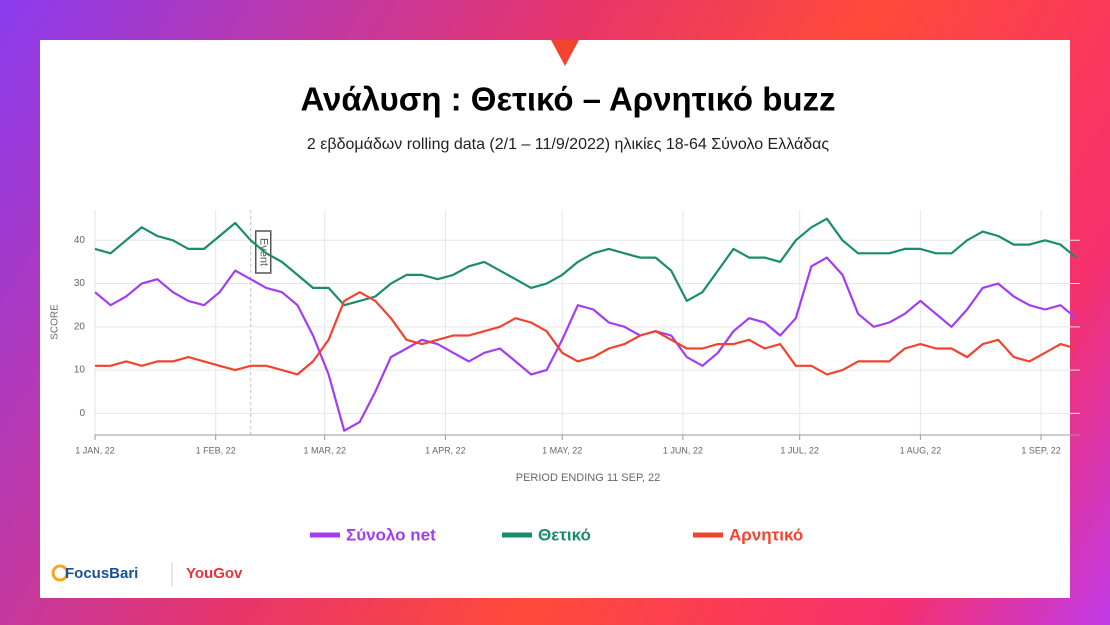 The image size is (1110, 625). What do you see at coordinates (1040, 450) in the screenshot?
I see `x-tick-label: 1 SEP, 22` at bounding box center [1040, 450].